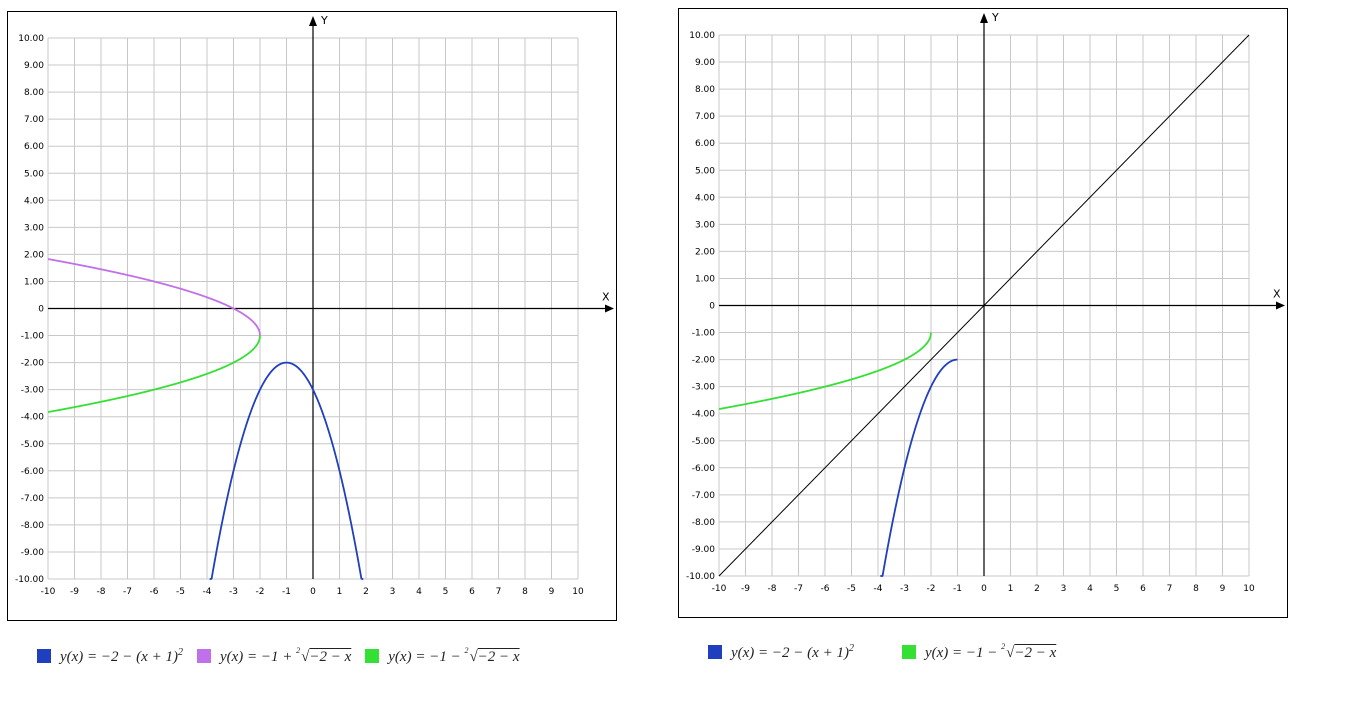 The image size is (1352, 728). I want to click on x-tick-label: 4, so click(419, 592).